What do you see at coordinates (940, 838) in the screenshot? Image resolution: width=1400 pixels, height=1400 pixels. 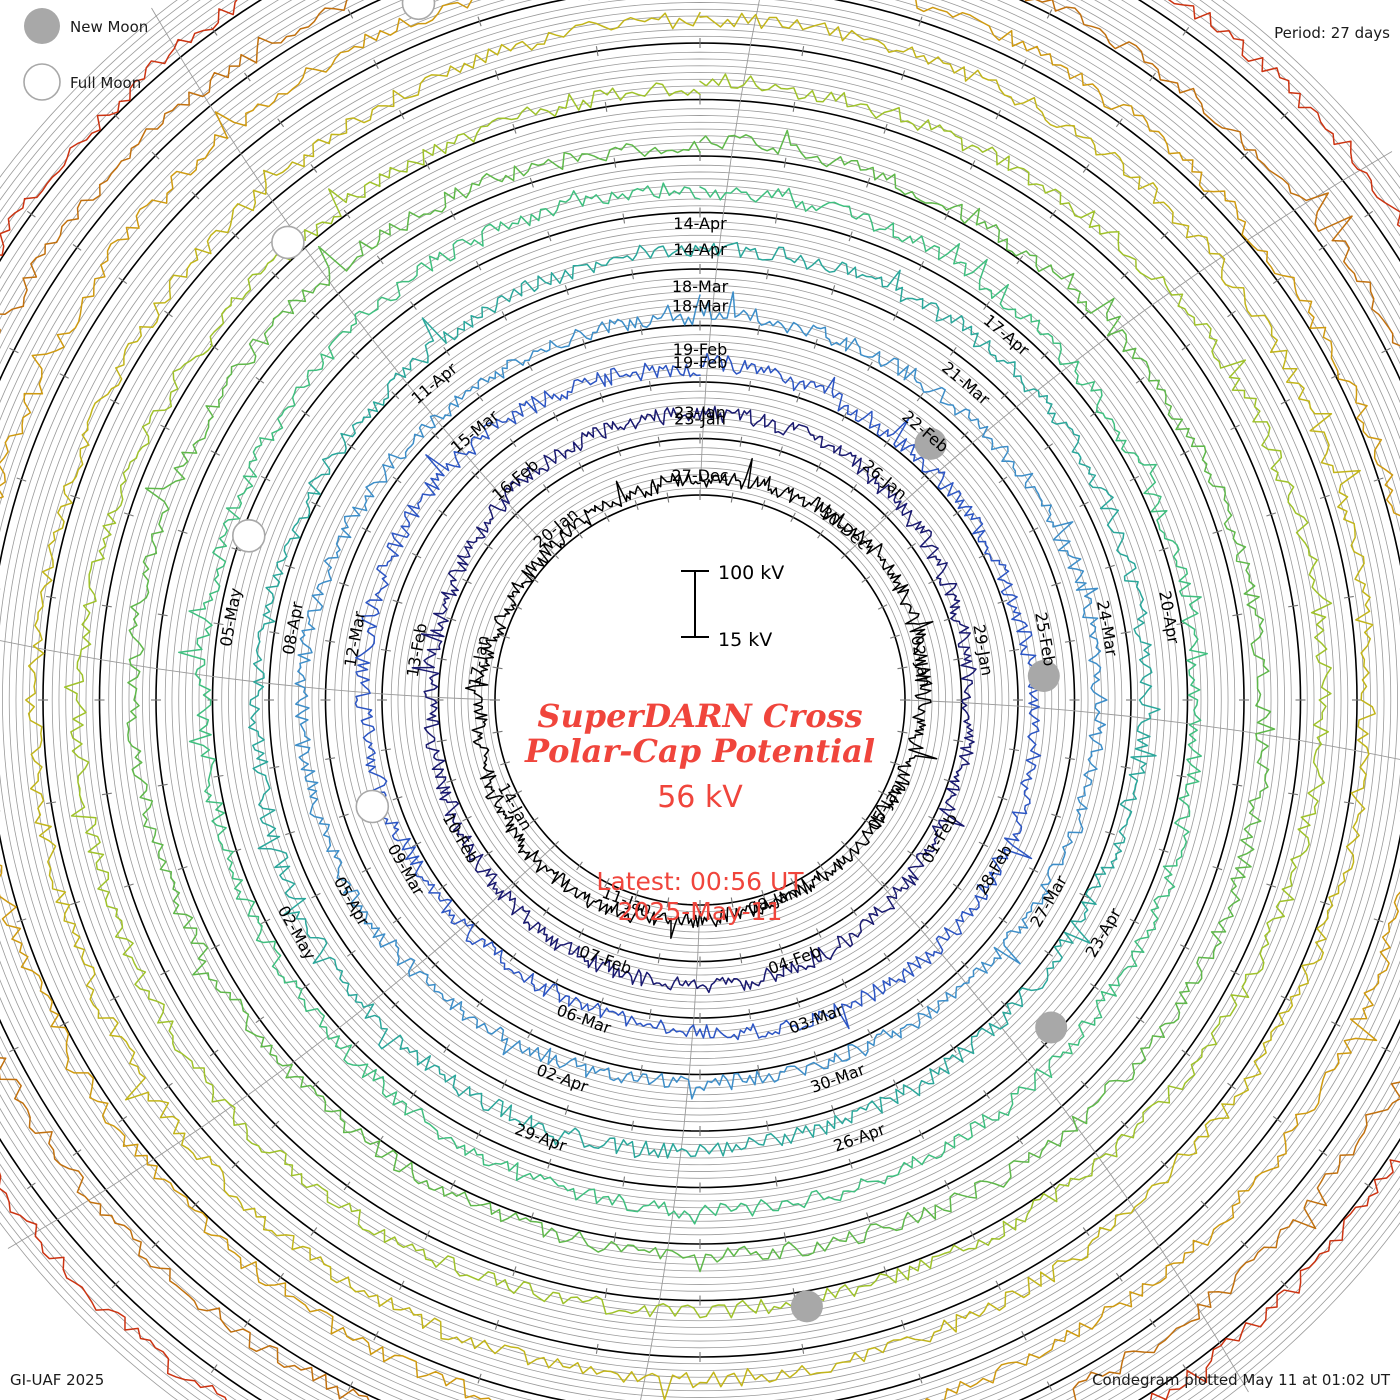 I see `ring-date-label: 01-Feb` at bounding box center [940, 838].